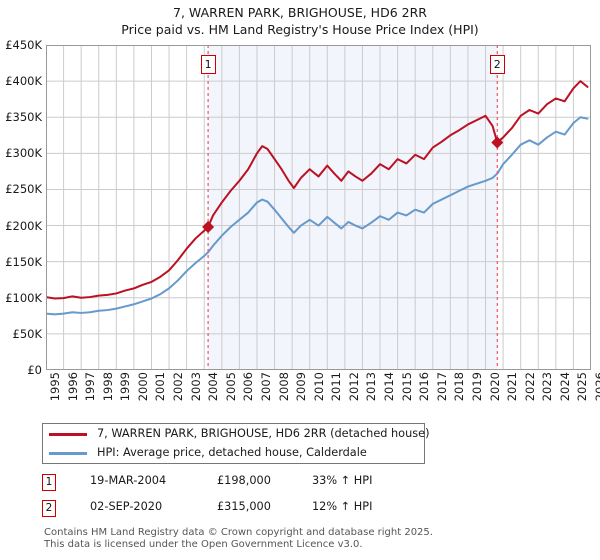 The image size is (600, 560). What do you see at coordinates (318, 387) in the screenshot?
I see `x-axis-tick-label: 2010` at bounding box center [318, 387].